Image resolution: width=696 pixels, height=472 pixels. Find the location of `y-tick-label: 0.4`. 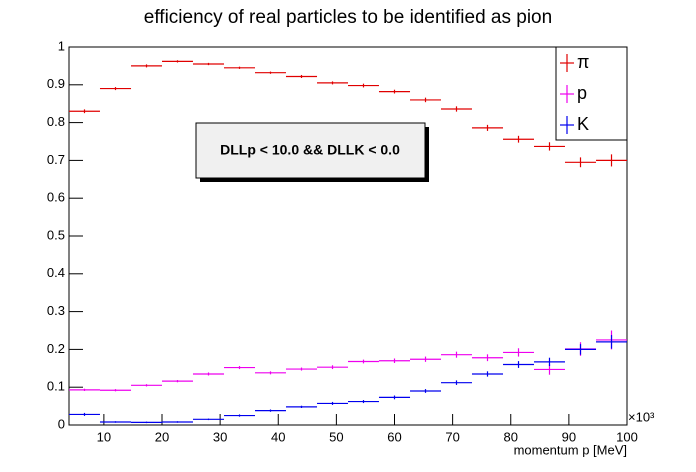

y-tick-label: 0.4 is located at coordinates (56, 272).